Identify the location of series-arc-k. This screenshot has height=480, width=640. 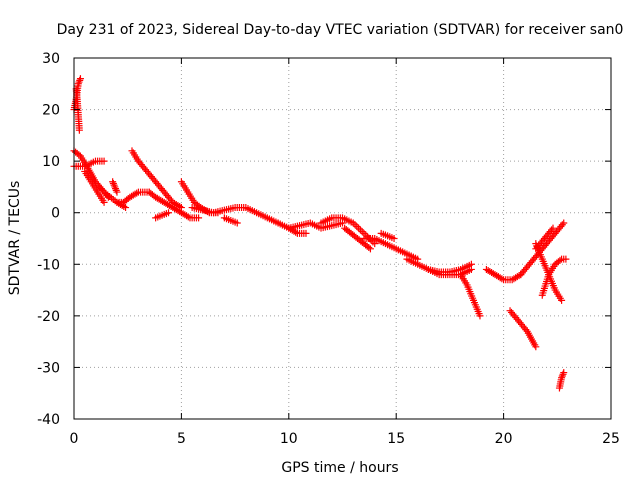
(162, 215).